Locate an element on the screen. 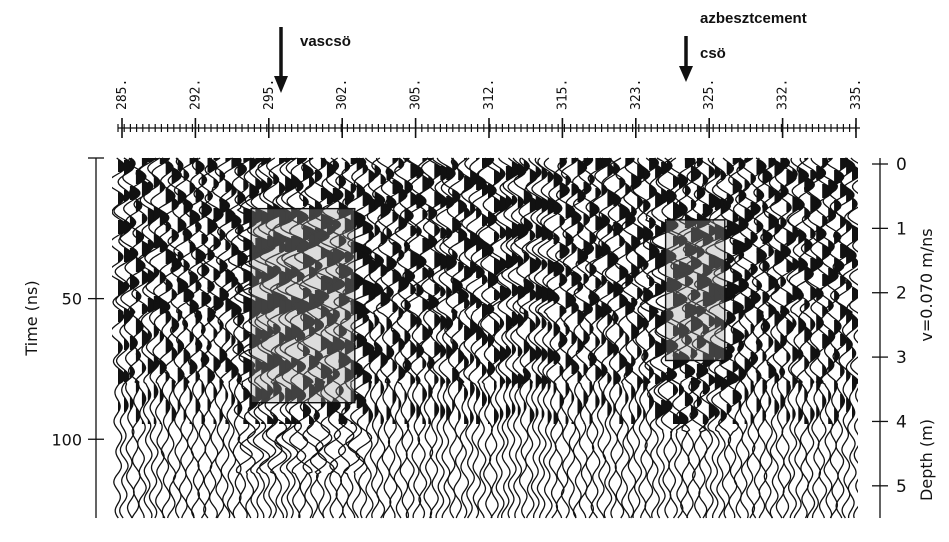  top-axis-tick-label: 325. is located at coordinates (709, 94).